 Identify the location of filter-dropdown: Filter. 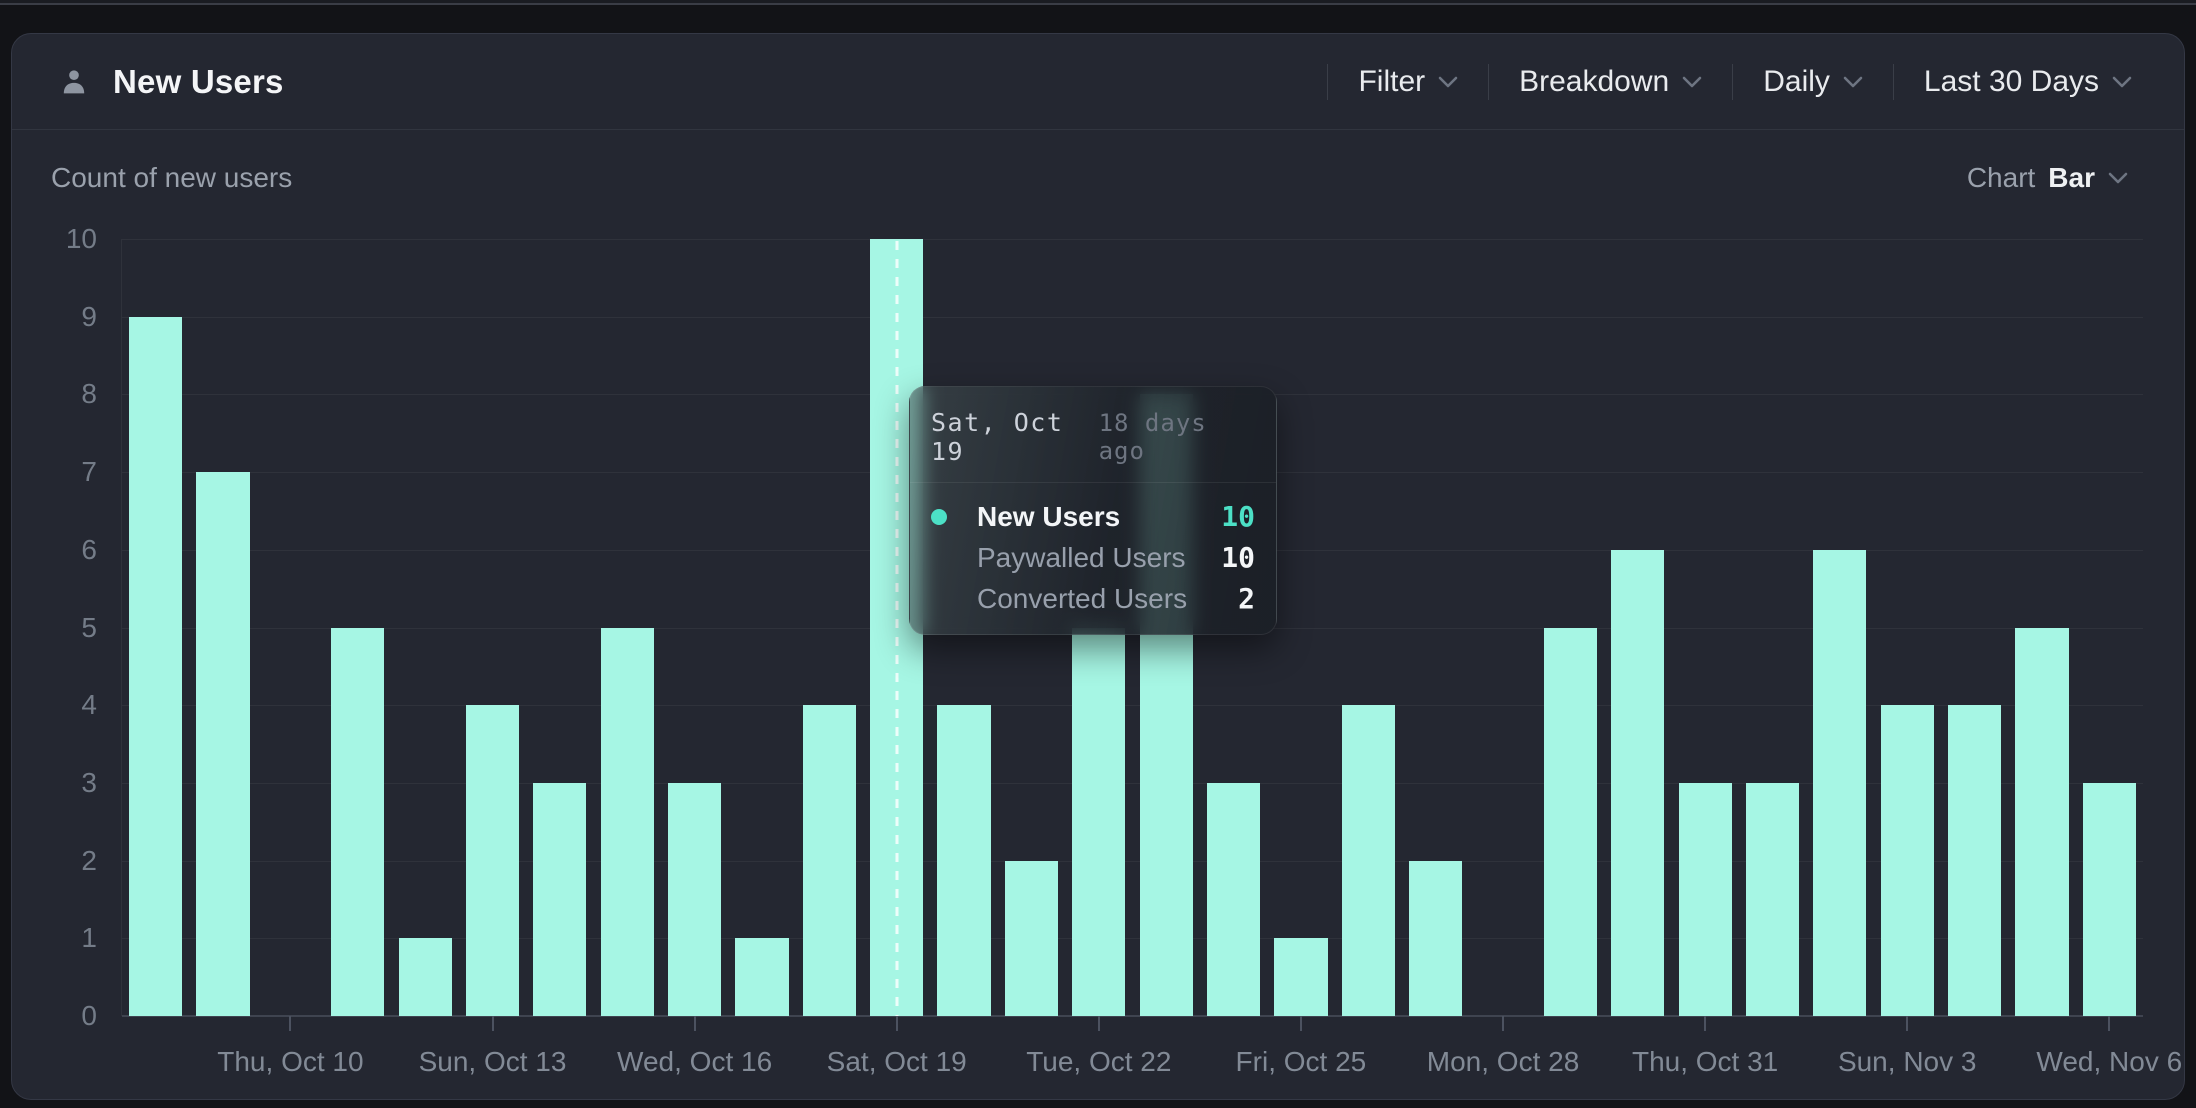
(1408, 82).